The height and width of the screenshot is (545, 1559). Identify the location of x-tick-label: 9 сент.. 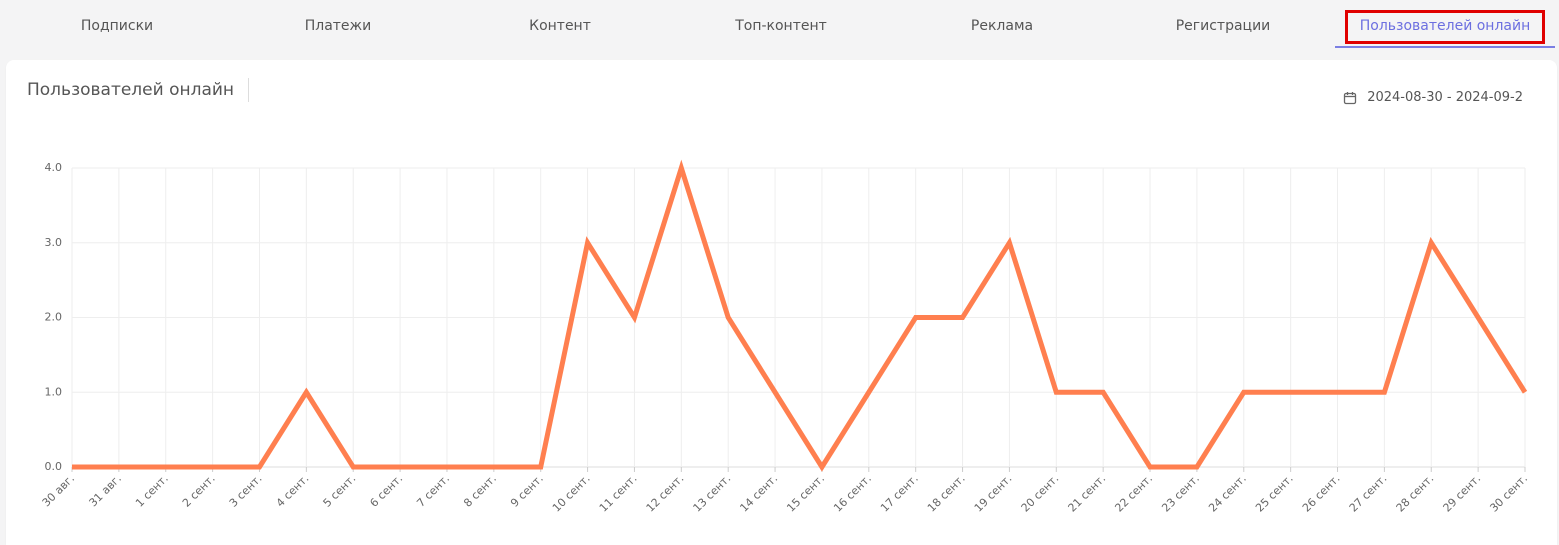
(527, 491).